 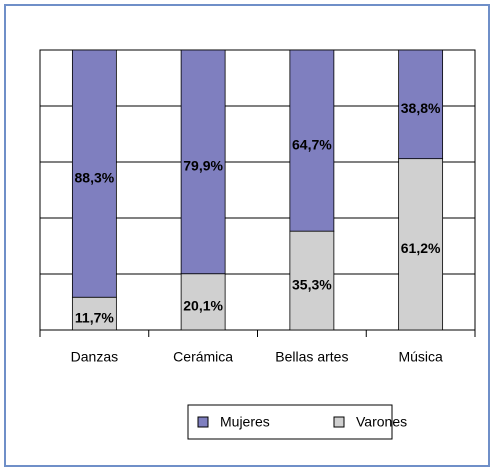 I want to click on value-label: 11,7%, so click(x=94, y=317).